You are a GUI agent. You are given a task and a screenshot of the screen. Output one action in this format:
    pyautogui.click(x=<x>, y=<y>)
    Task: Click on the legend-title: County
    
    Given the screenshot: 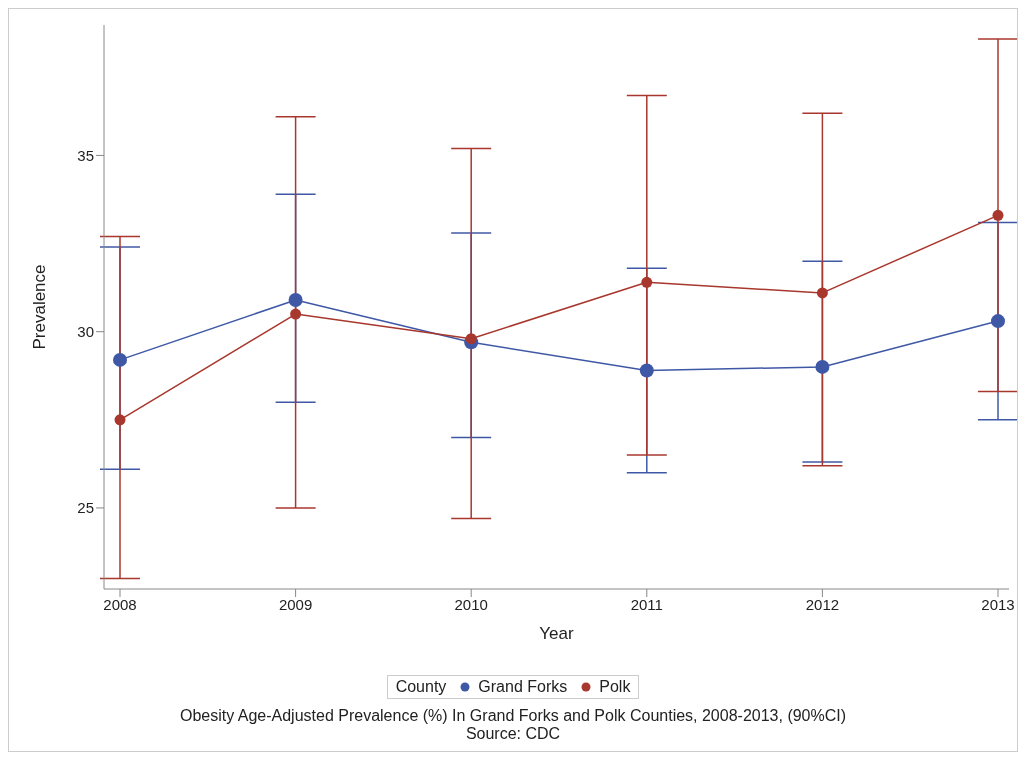 What is the action you would take?
    pyautogui.click(x=421, y=687)
    